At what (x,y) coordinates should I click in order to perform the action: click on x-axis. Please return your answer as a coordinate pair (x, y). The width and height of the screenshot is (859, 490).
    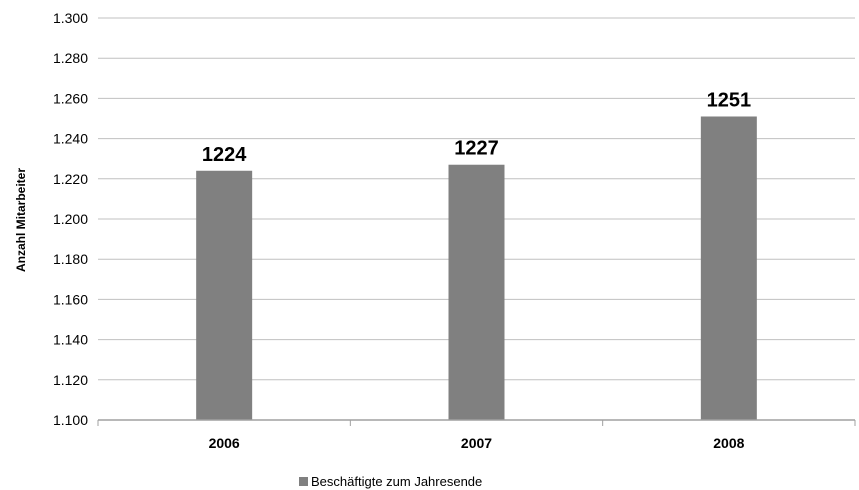
    Looking at the image, I should click on (476, 422).